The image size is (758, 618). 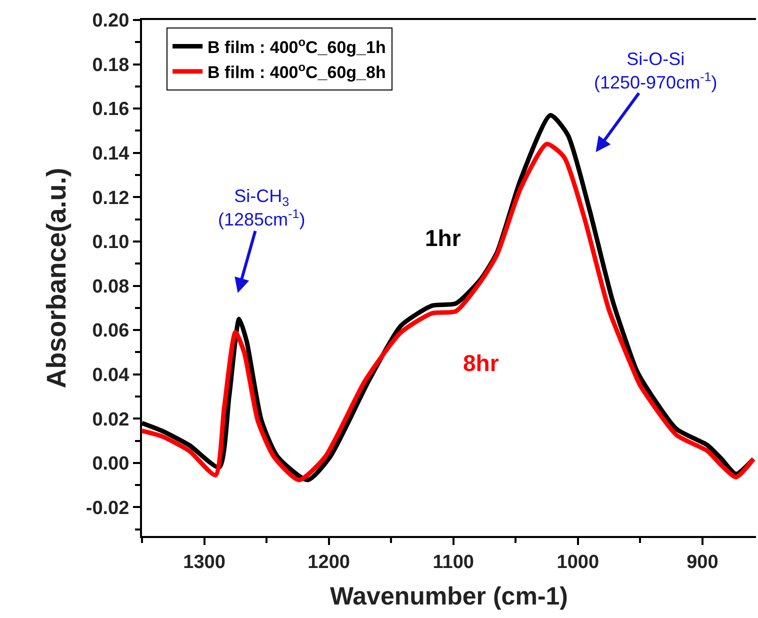 What do you see at coordinates (481, 363) in the screenshot?
I see `annotation: 8hr` at bounding box center [481, 363].